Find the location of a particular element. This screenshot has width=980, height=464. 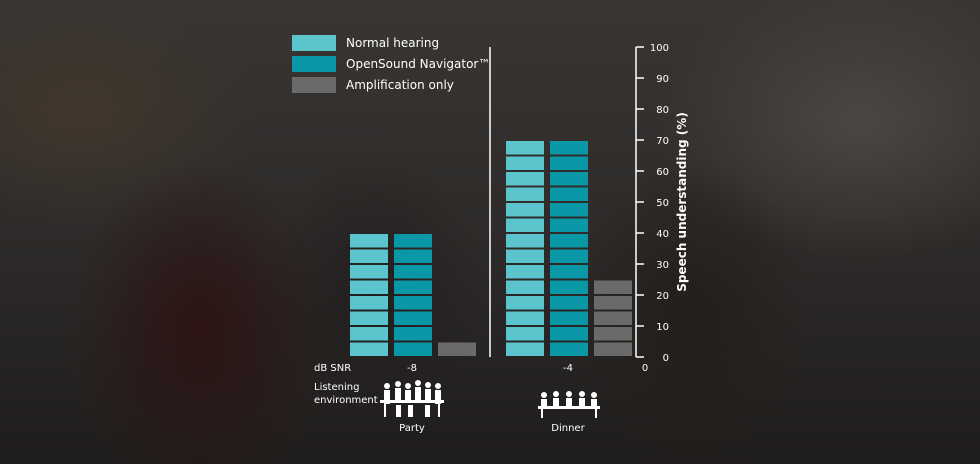

x-axis-prefix-label: dB SNR is located at coordinates (332, 368).